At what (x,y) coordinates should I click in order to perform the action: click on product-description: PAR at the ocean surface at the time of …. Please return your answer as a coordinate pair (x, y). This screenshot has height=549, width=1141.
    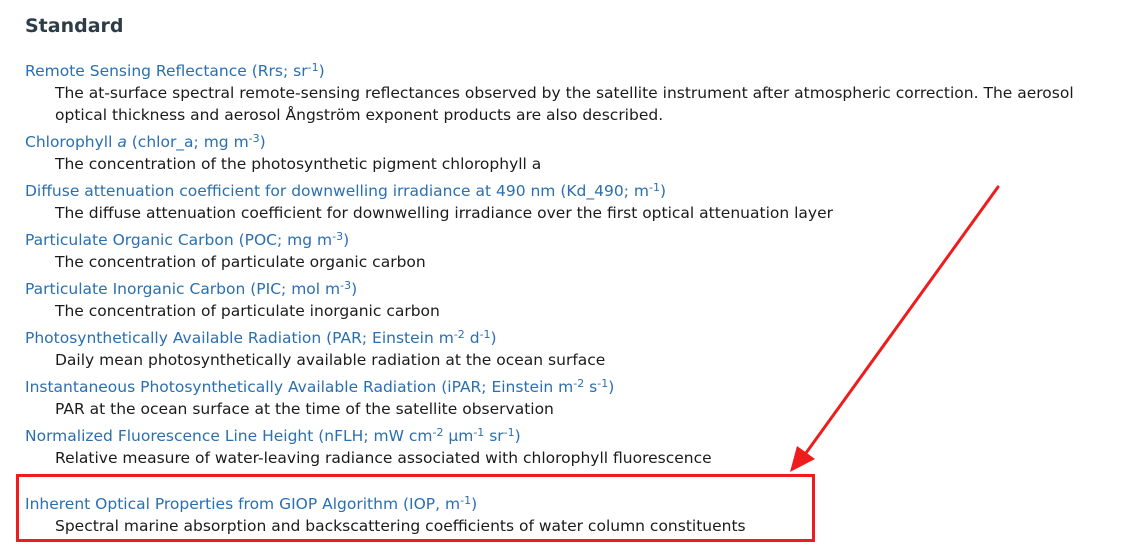
    Looking at the image, I should click on (304, 409).